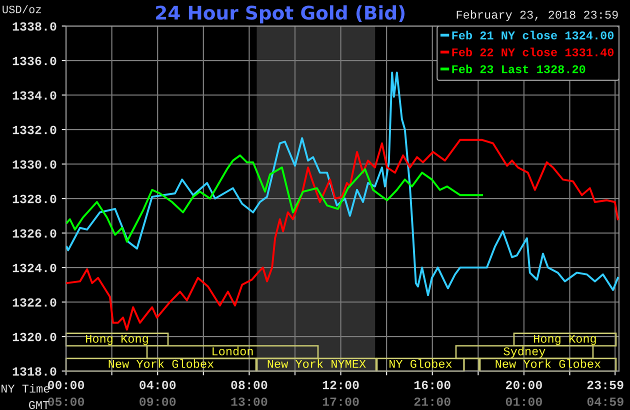 This screenshot has width=630, height=410. Describe the element at coordinates (22, 9) in the screenshot. I see `y-axis-title: USD/oz` at that location.